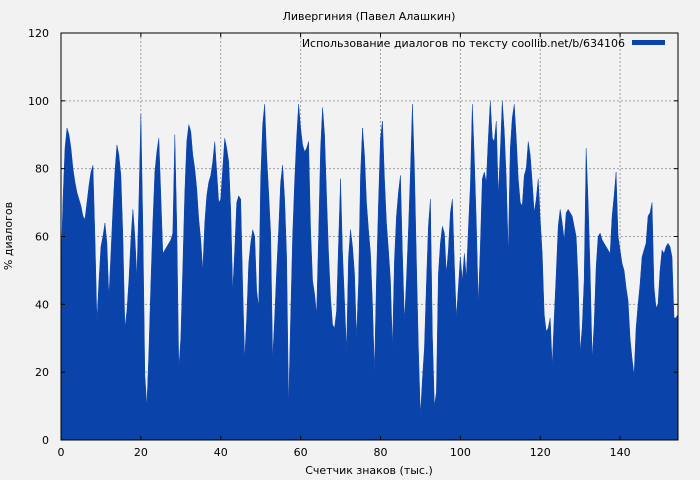 This screenshot has height=480, width=700. Describe the element at coordinates (540, 452) in the screenshot. I see `tick-label-x: 120` at that location.